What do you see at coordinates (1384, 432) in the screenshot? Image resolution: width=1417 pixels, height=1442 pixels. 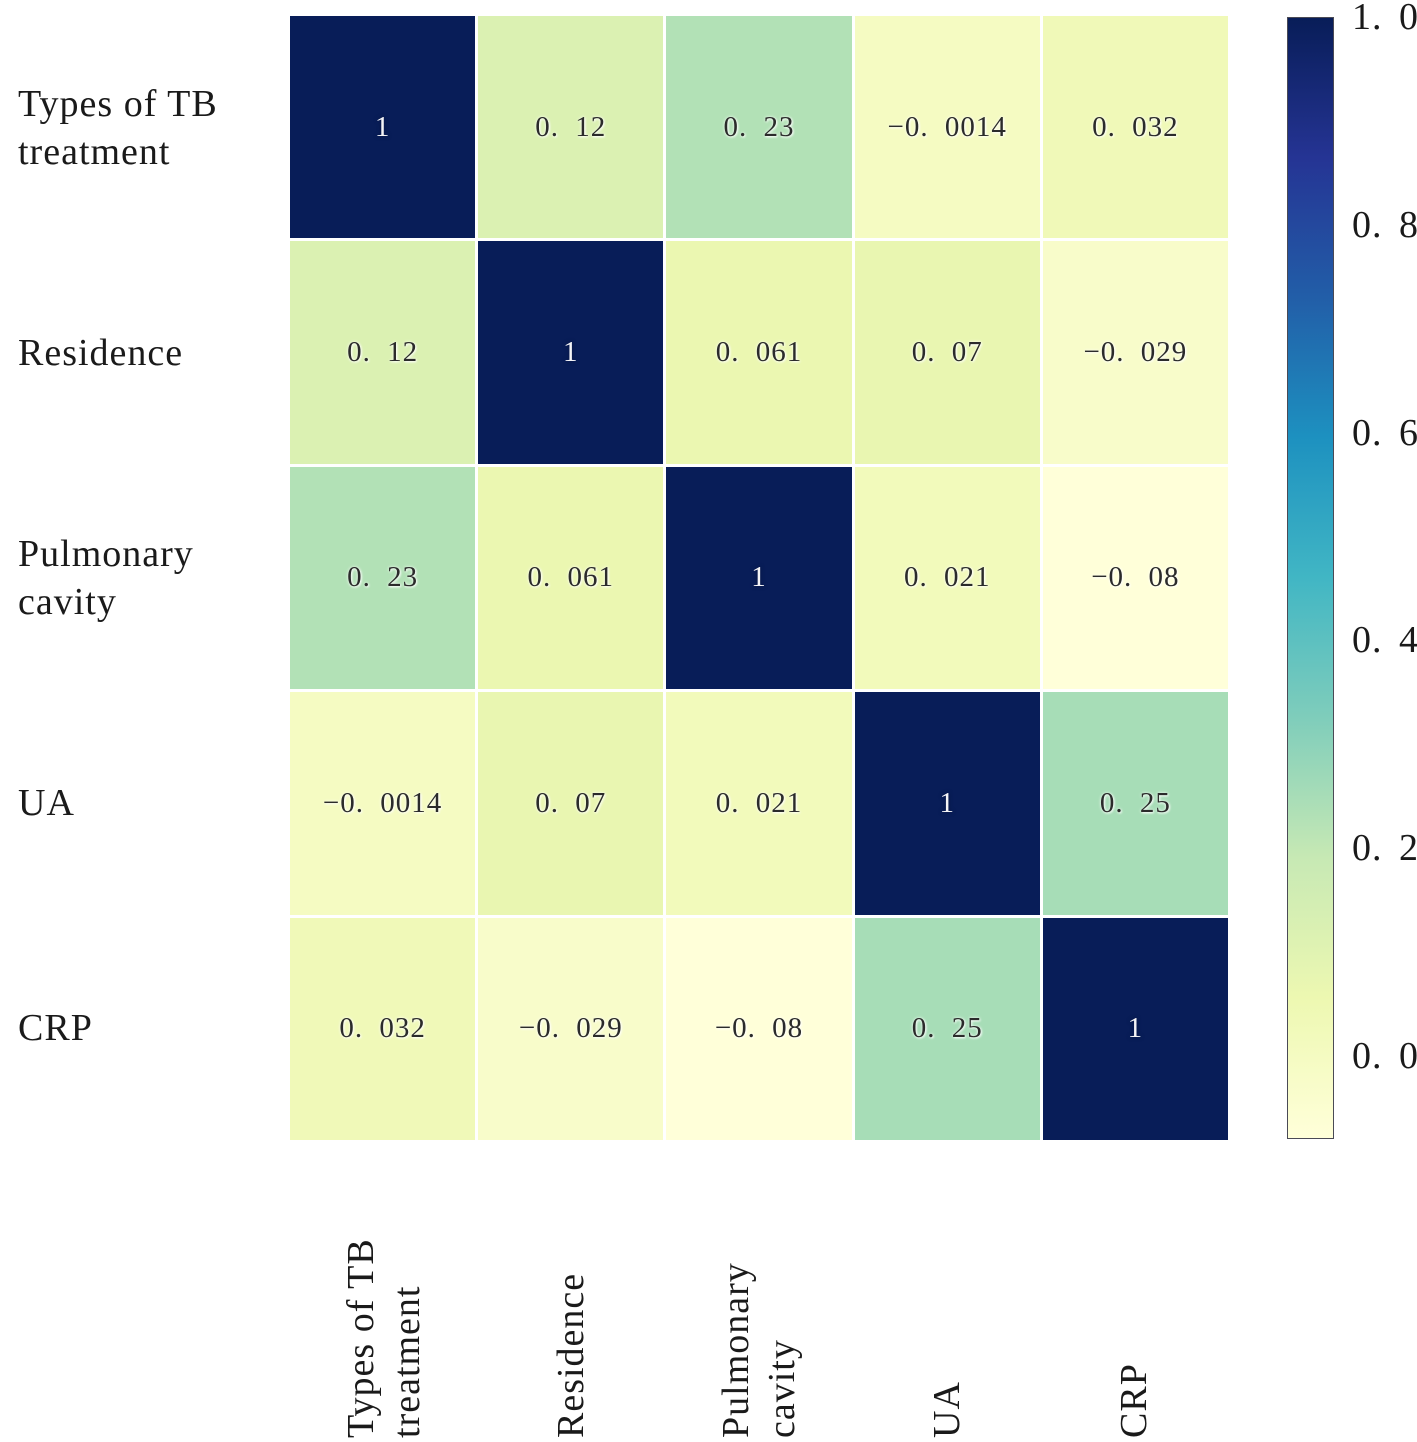 I see `colorbar-tick-label: 0. 6` at bounding box center [1384, 432].